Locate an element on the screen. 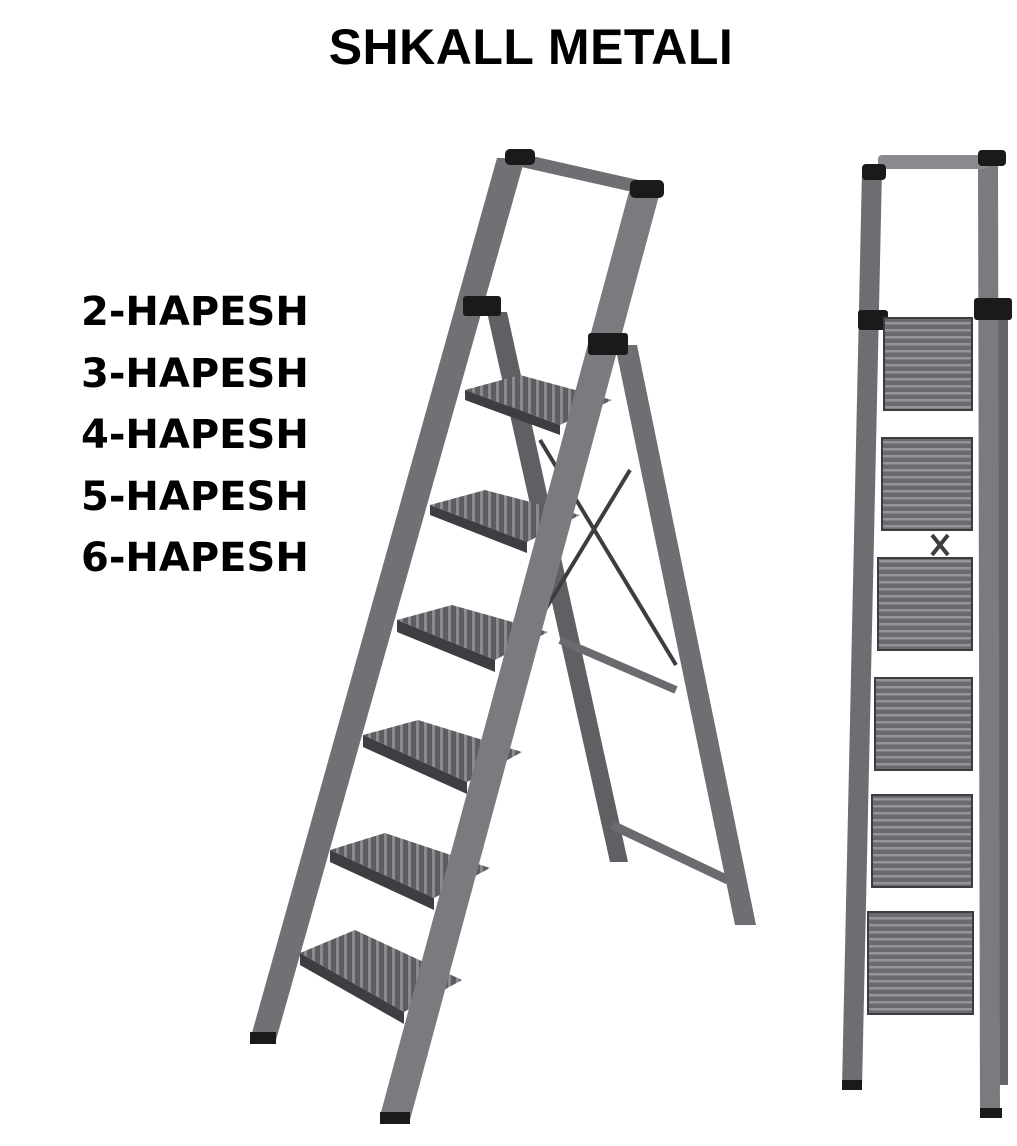 Image resolution: width=1017 pixels, height=1146 pixels. rear-leg-right is located at coordinates (685, 635).